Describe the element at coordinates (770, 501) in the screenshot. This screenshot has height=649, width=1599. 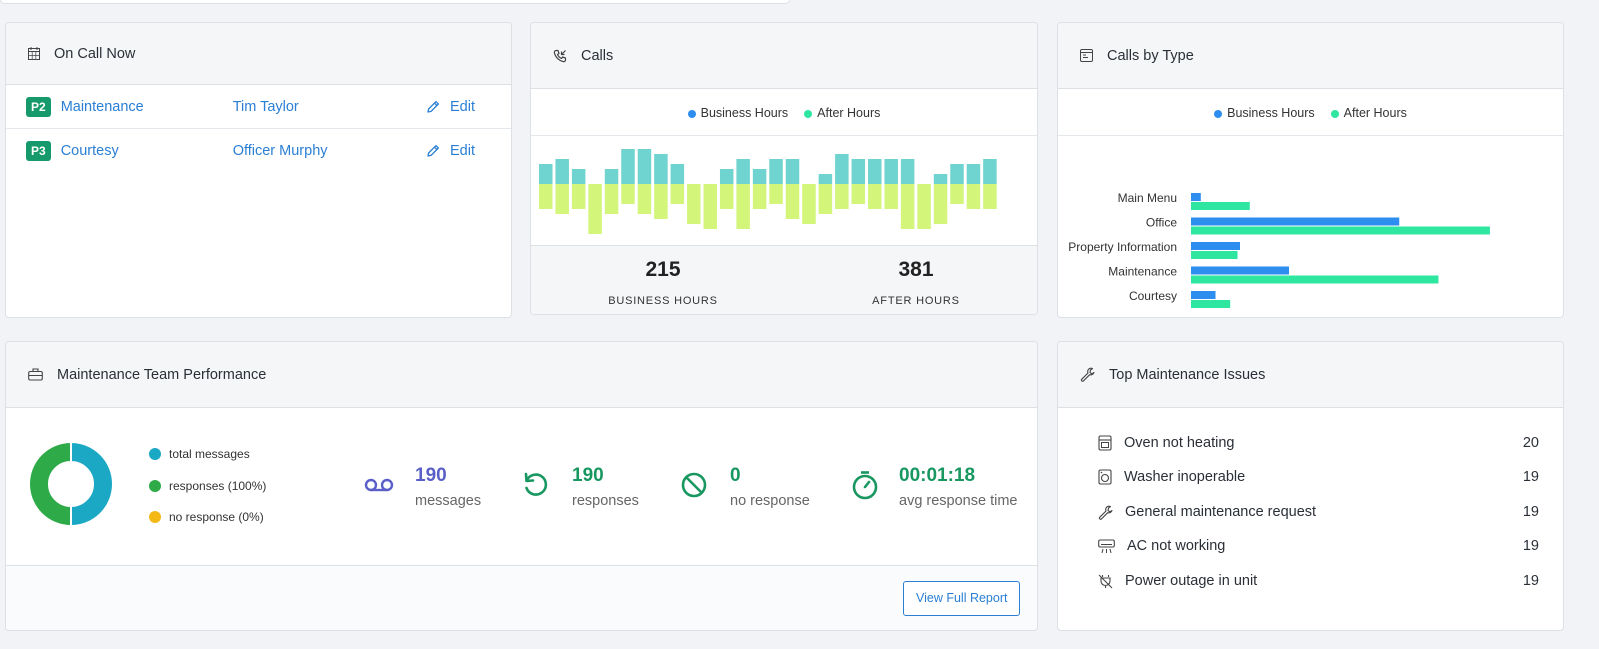
I see `metric-label: no response` at that location.